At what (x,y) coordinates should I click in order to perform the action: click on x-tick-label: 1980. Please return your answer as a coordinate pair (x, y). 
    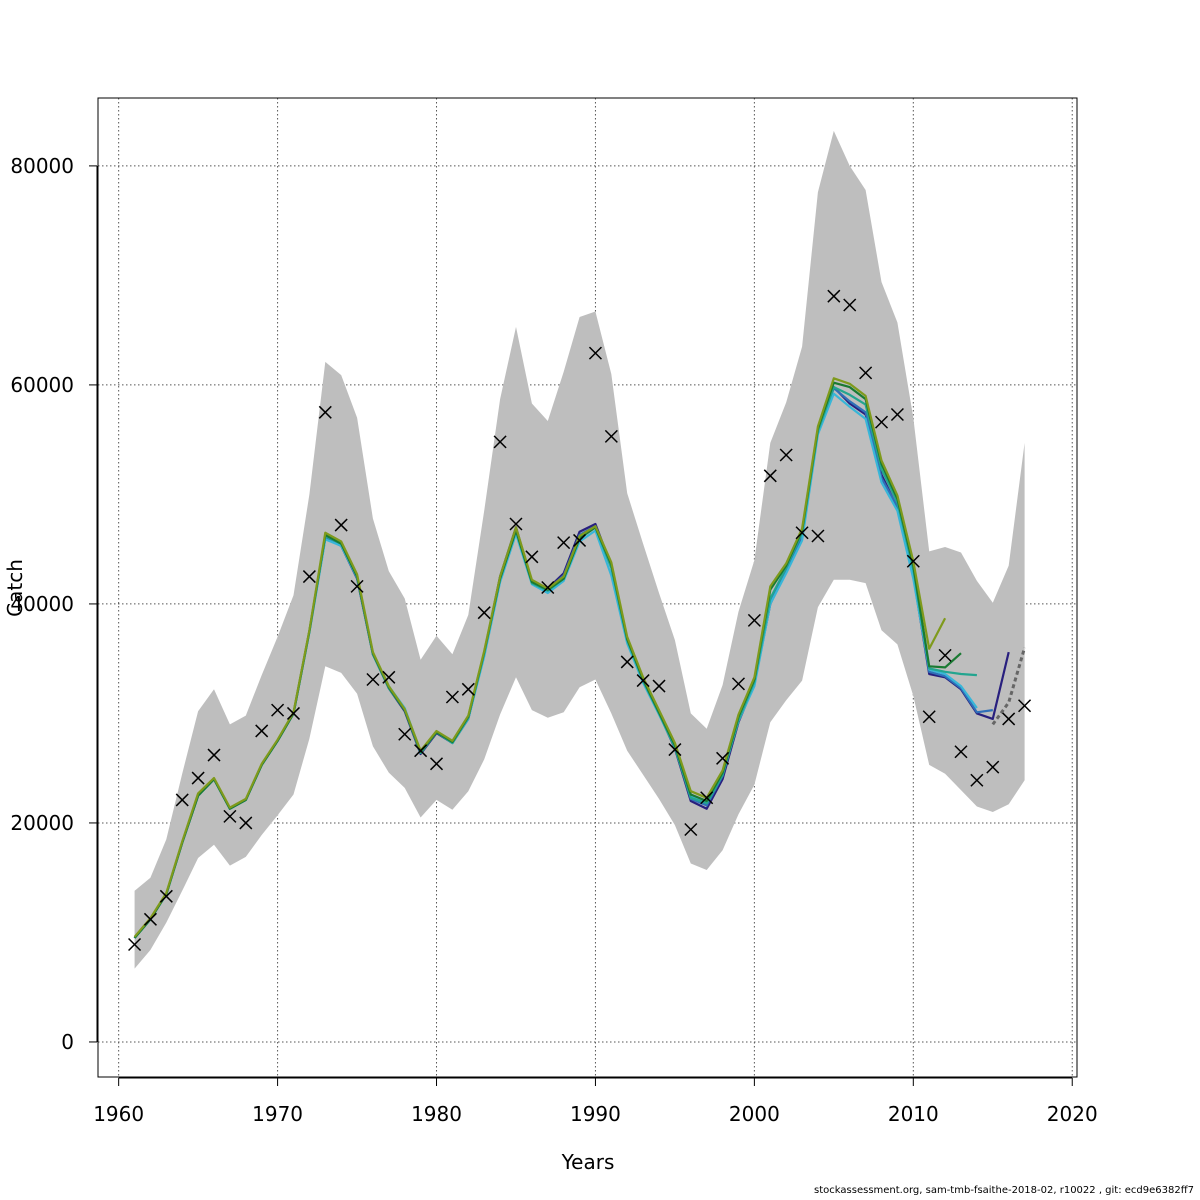
    Looking at the image, I should click on (436, 1114).